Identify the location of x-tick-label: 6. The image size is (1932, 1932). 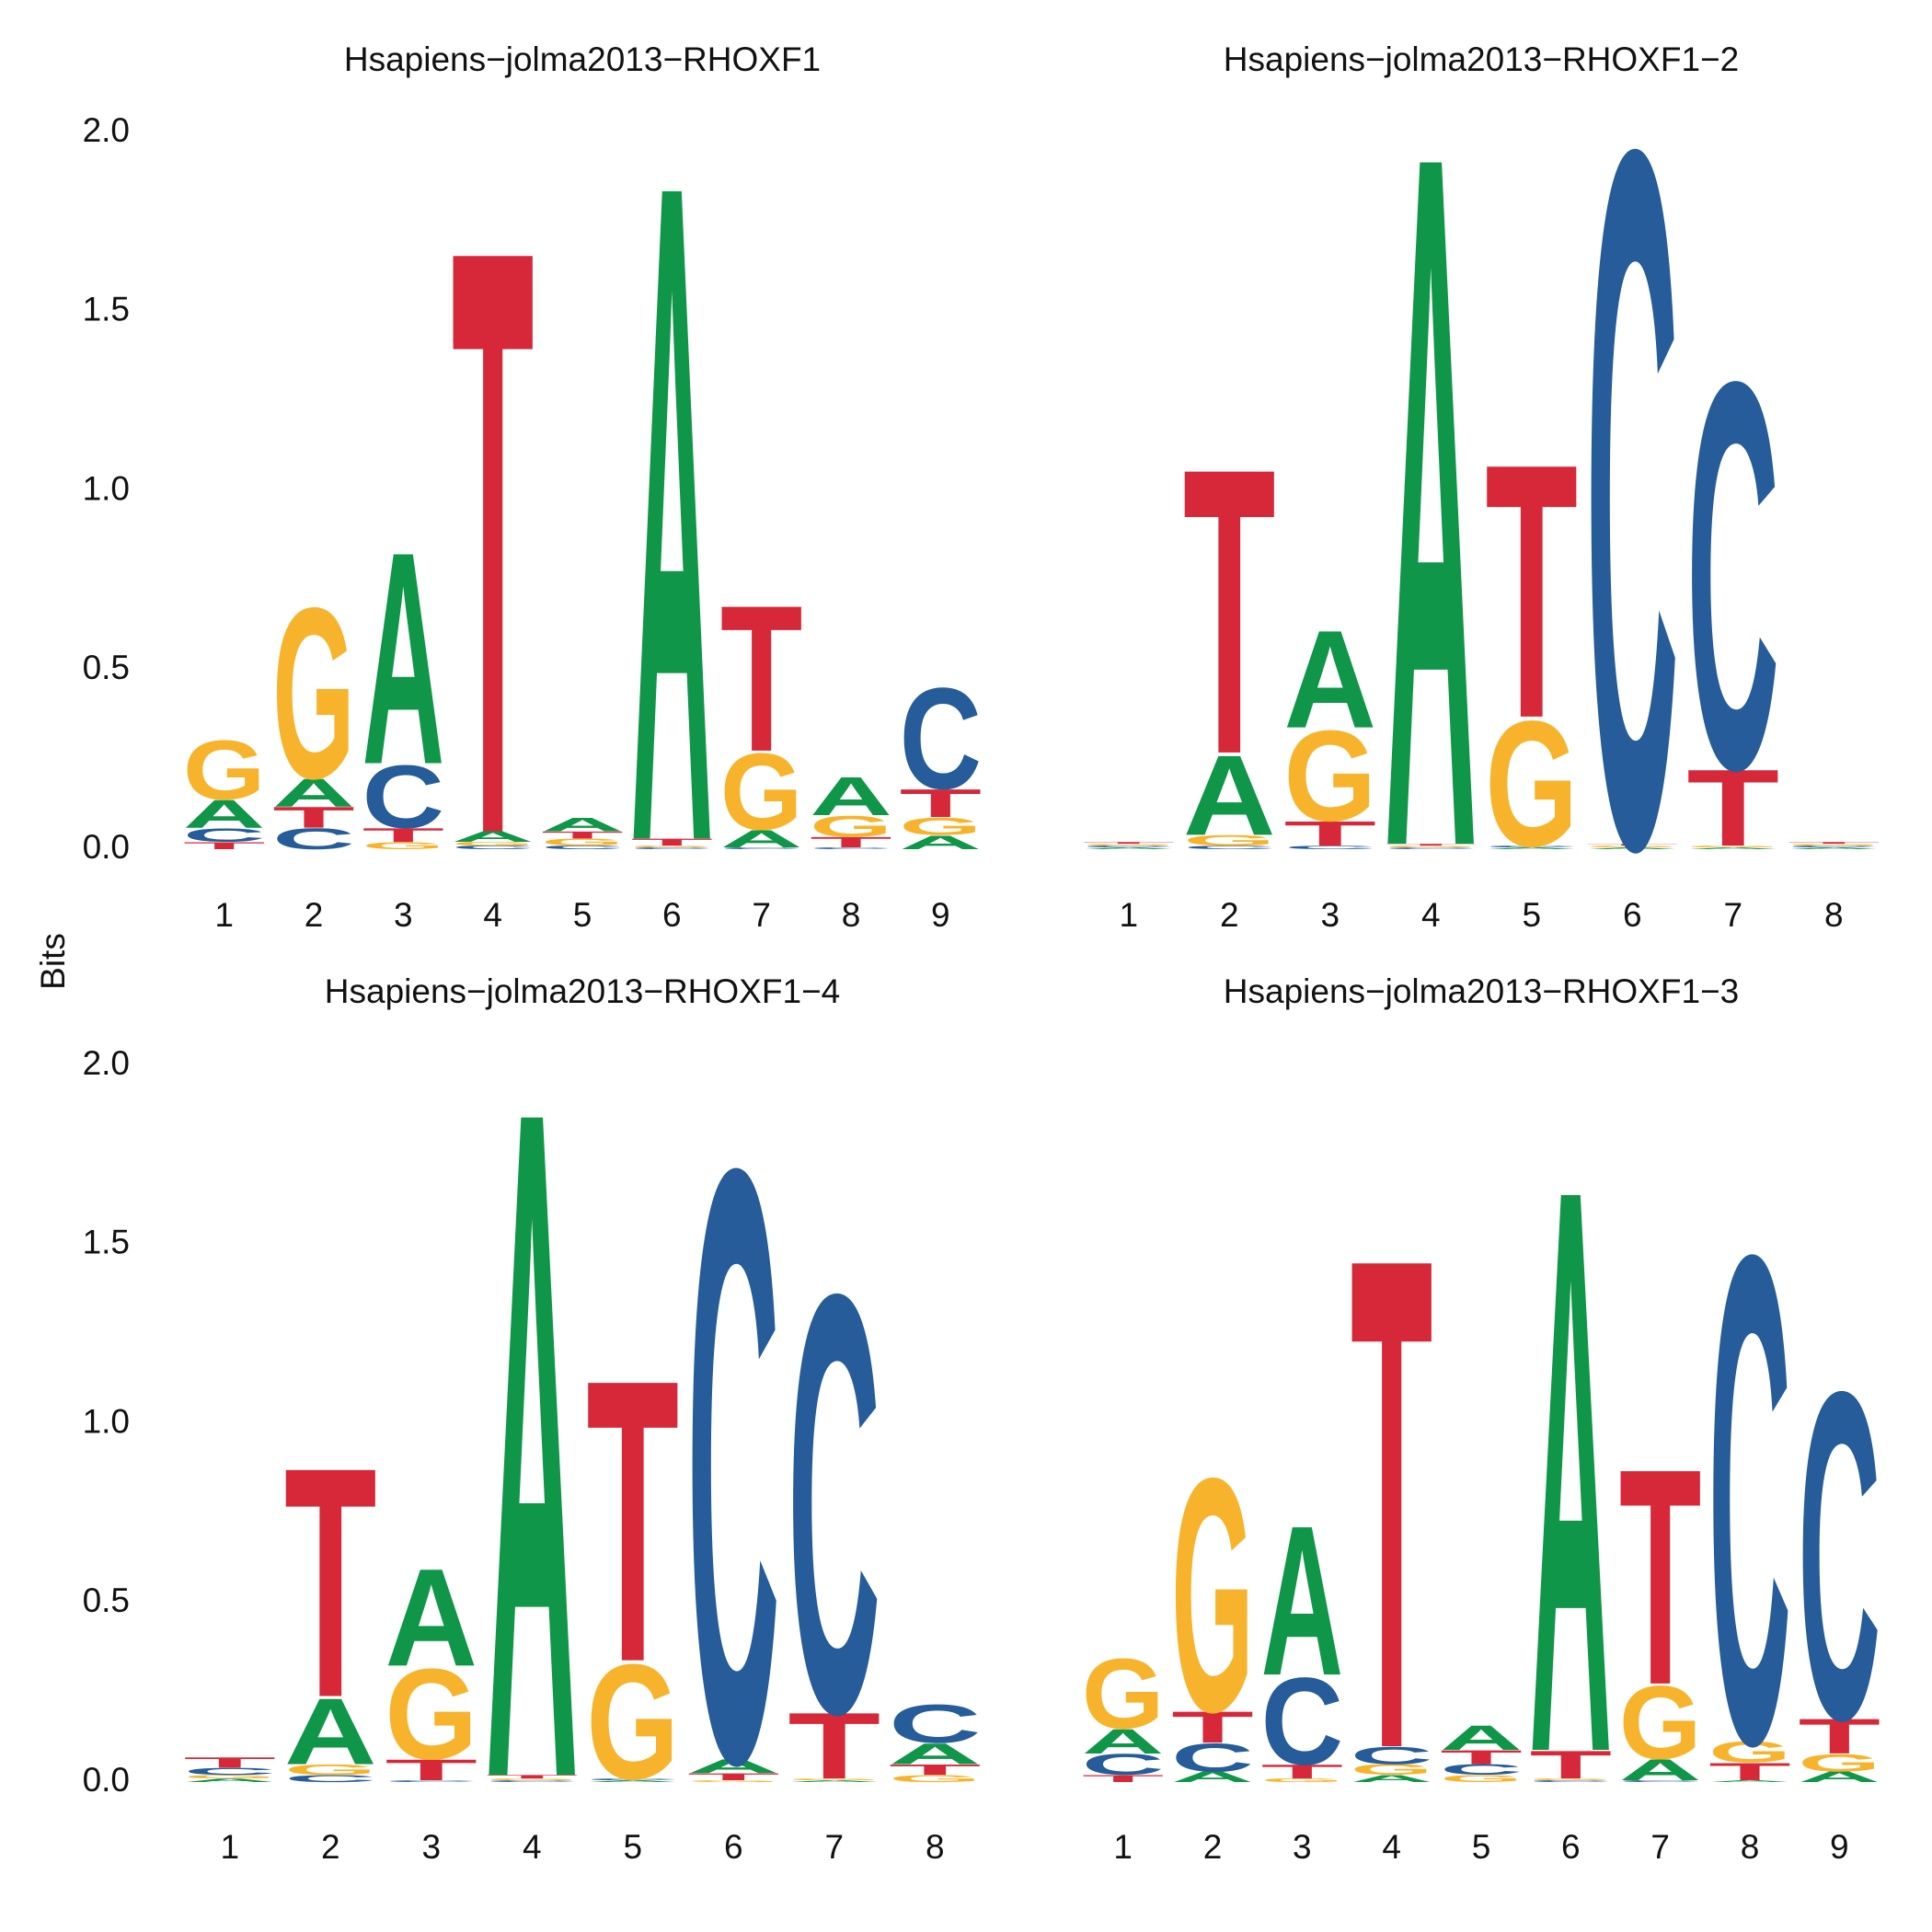
(672, 915).